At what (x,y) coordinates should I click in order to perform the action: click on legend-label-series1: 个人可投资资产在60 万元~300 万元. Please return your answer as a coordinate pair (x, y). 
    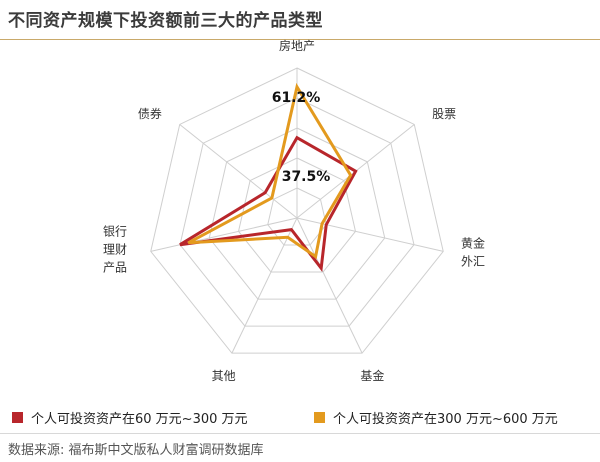
    Looking at the image, I should click on (139, 419).